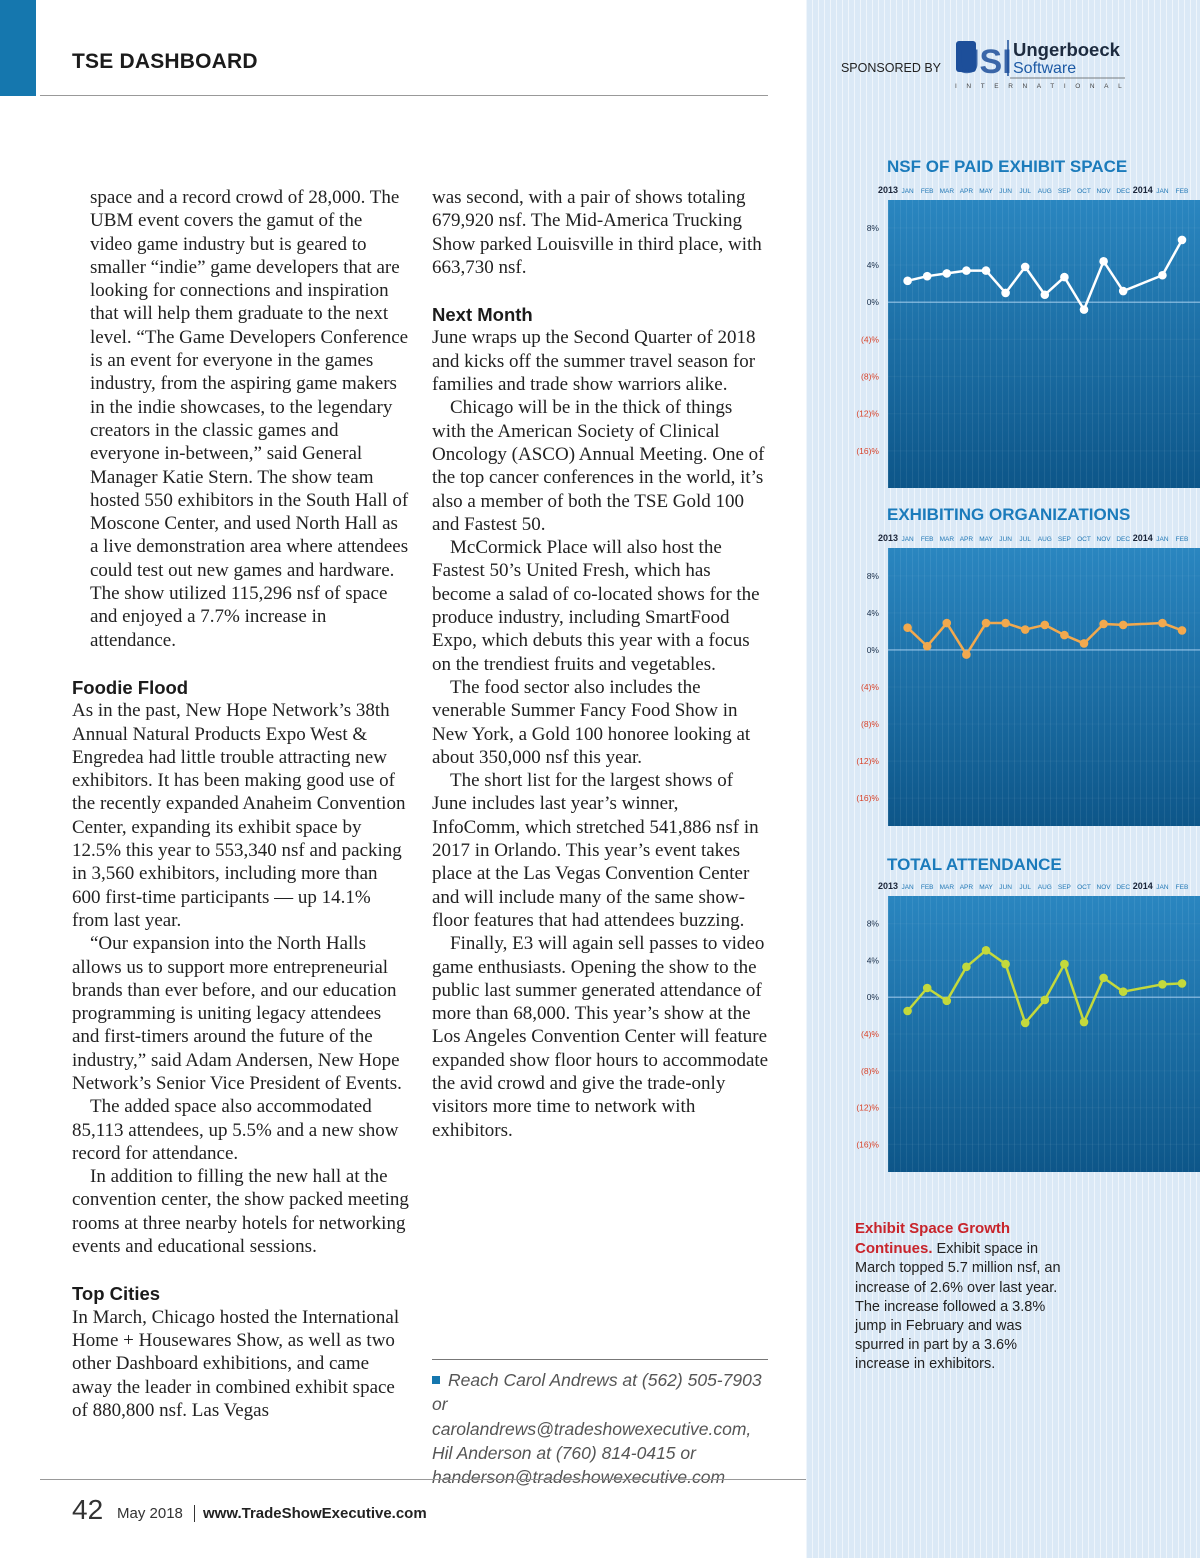 The width and height of the screenshot is (1200, 1558). I want to click on website: www.TradeShowExecutive.com, so click(315, 1513).